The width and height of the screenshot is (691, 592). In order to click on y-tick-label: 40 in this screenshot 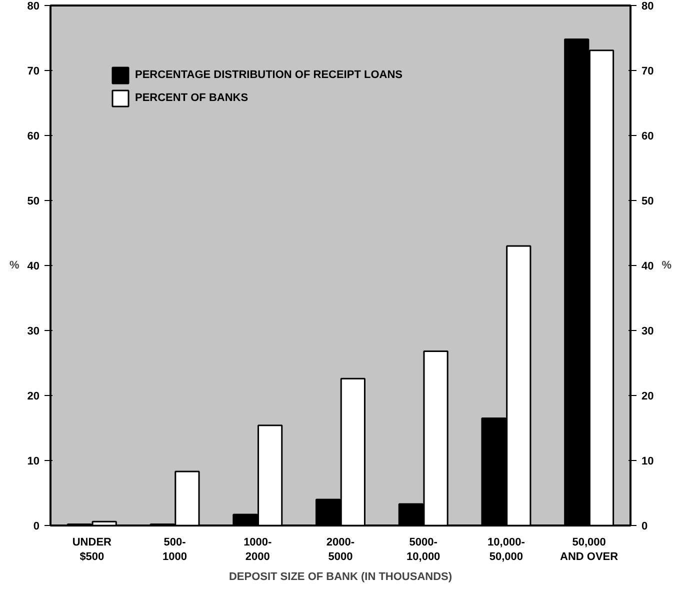, I will do `click(33, 266)`.